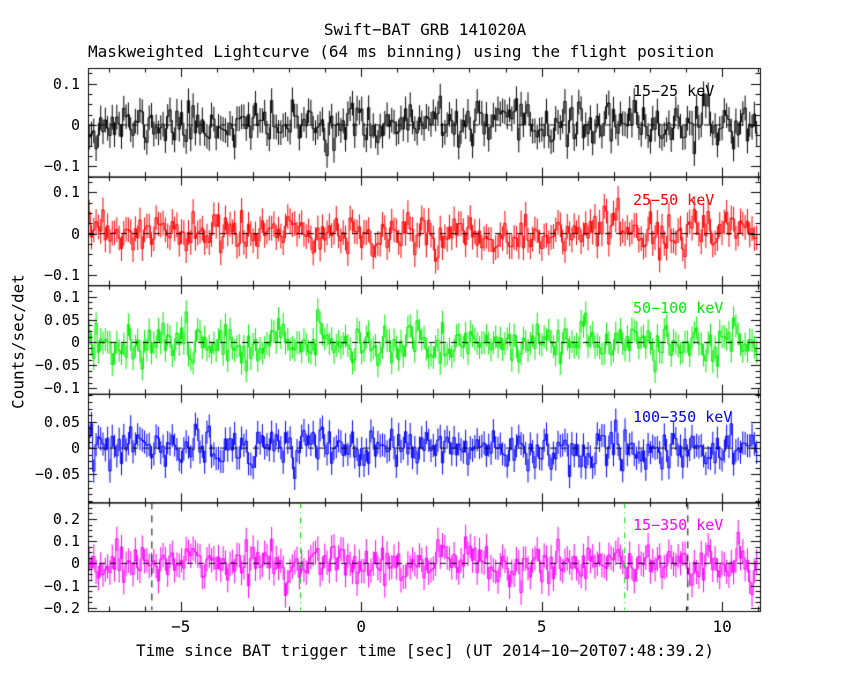 The image size is (850, 680). I want to click on energy-band-label: 50−100 keV, so click(678, 308).